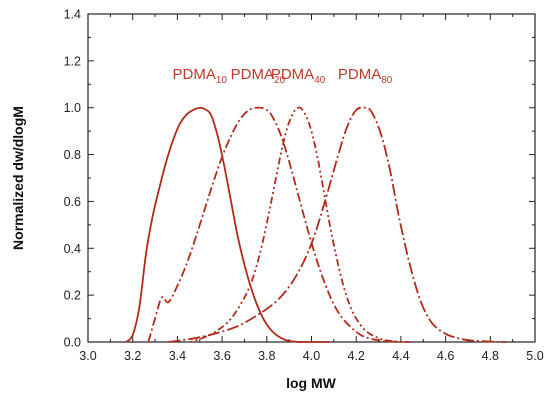 This screenshot has width=550, height=402. I want to click on y-axis-title: Normalized dw/dlogM, so click(18, 178).